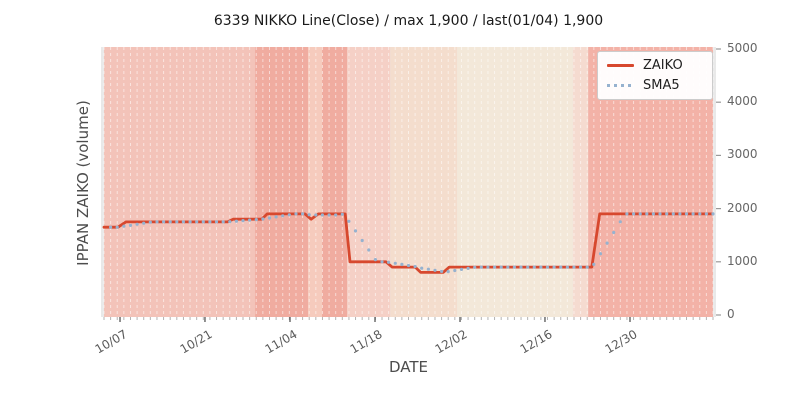  I want to click on legend-item-zaiko: ZAIKO, so click(655, 65).